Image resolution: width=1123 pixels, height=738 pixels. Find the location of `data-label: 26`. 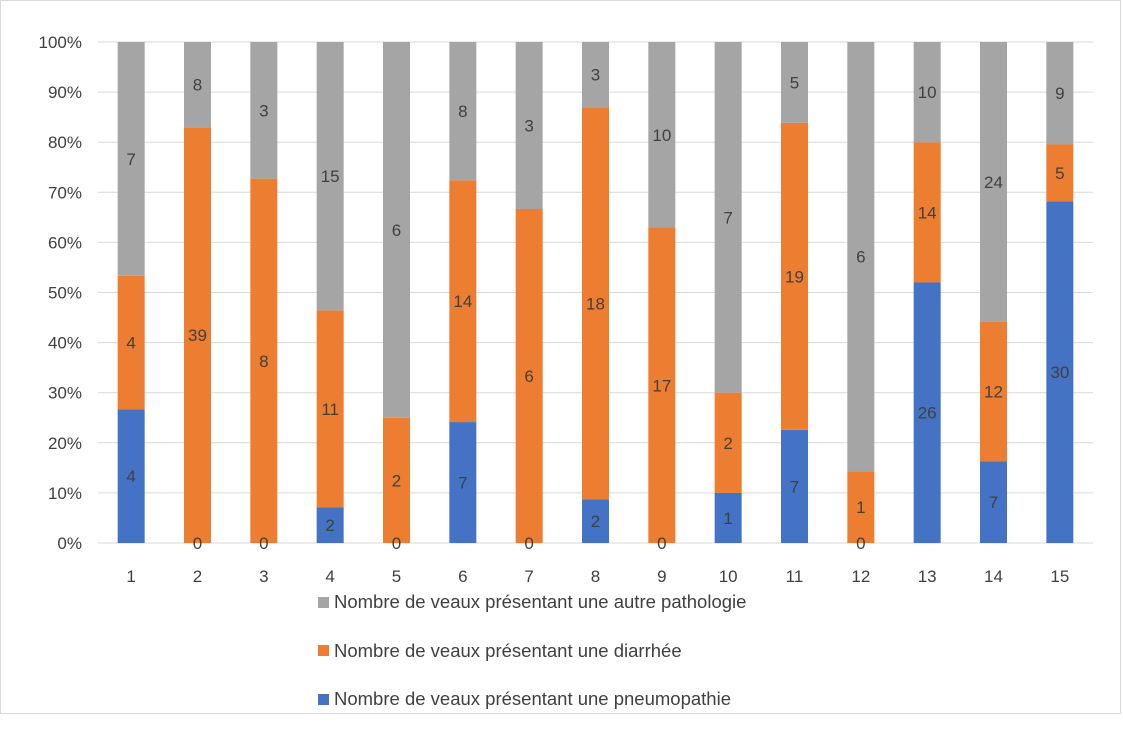

data-label: 26 is located at coordinates (927, 413).